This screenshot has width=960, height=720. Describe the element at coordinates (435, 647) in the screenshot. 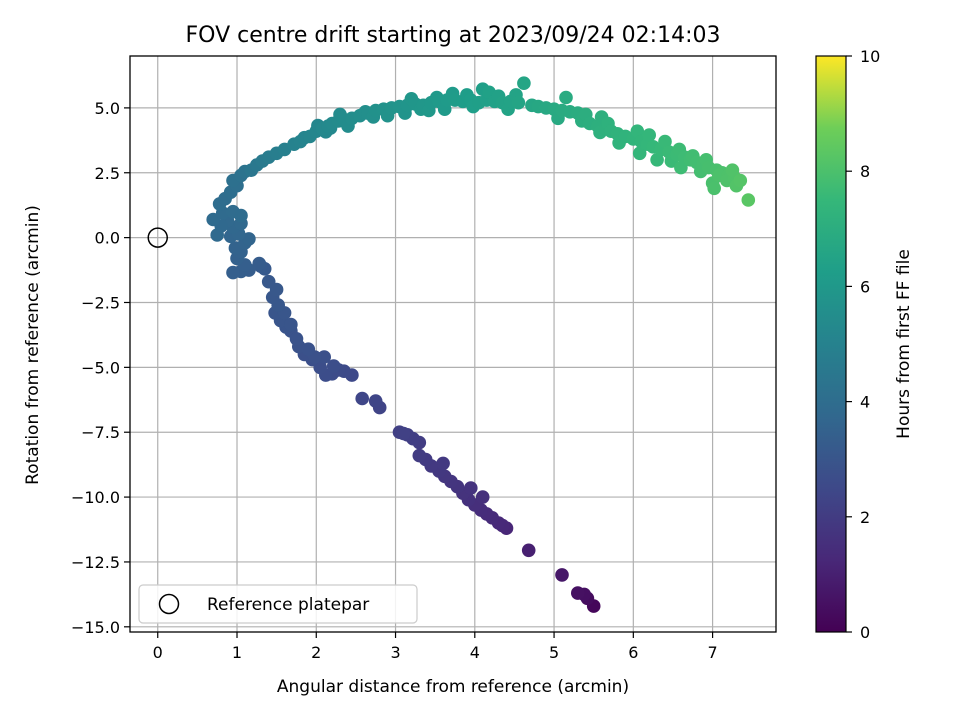

I see `x-axis-ticks: 0 1 2 3 4 5 6 7` at that location.